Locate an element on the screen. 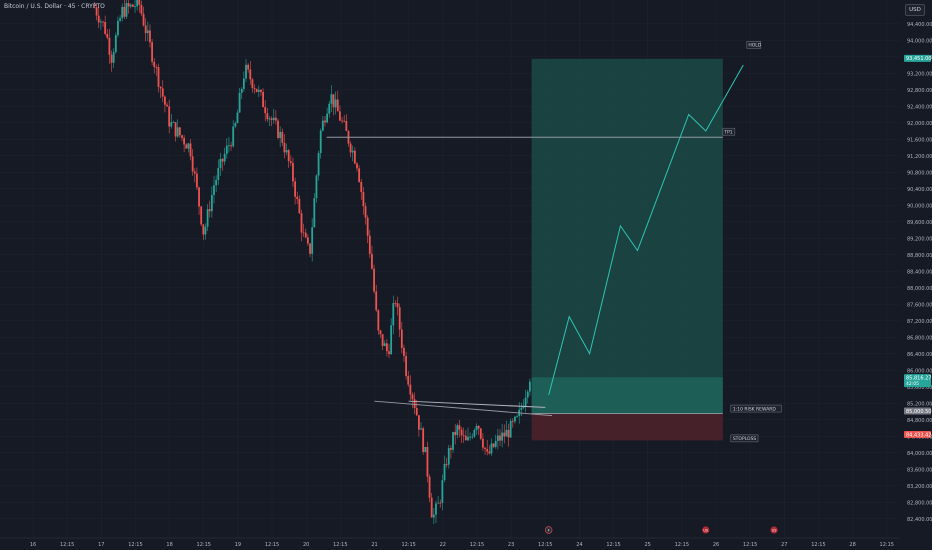 The width and height of the screenshot is (932, 550). time-tick-label: 24 is located at coordinates (579, 545).